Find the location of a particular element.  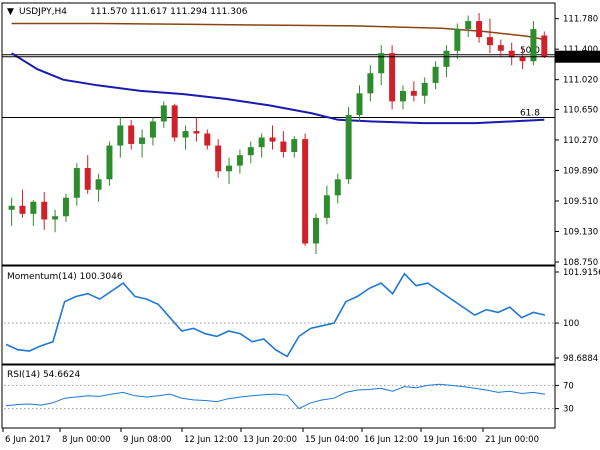

rsi-line is located at coordinates (275, 396).